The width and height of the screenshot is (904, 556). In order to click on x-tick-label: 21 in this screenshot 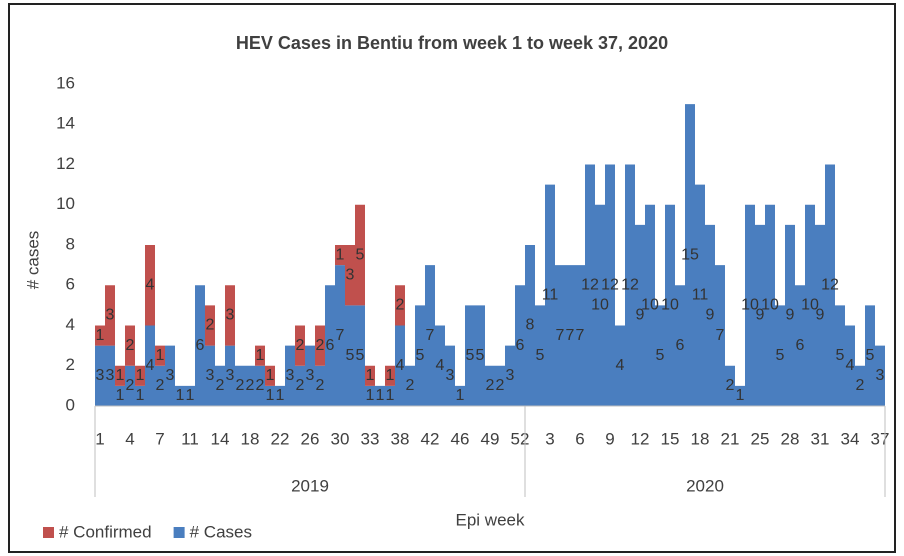, I will do `click(730, 438)`.